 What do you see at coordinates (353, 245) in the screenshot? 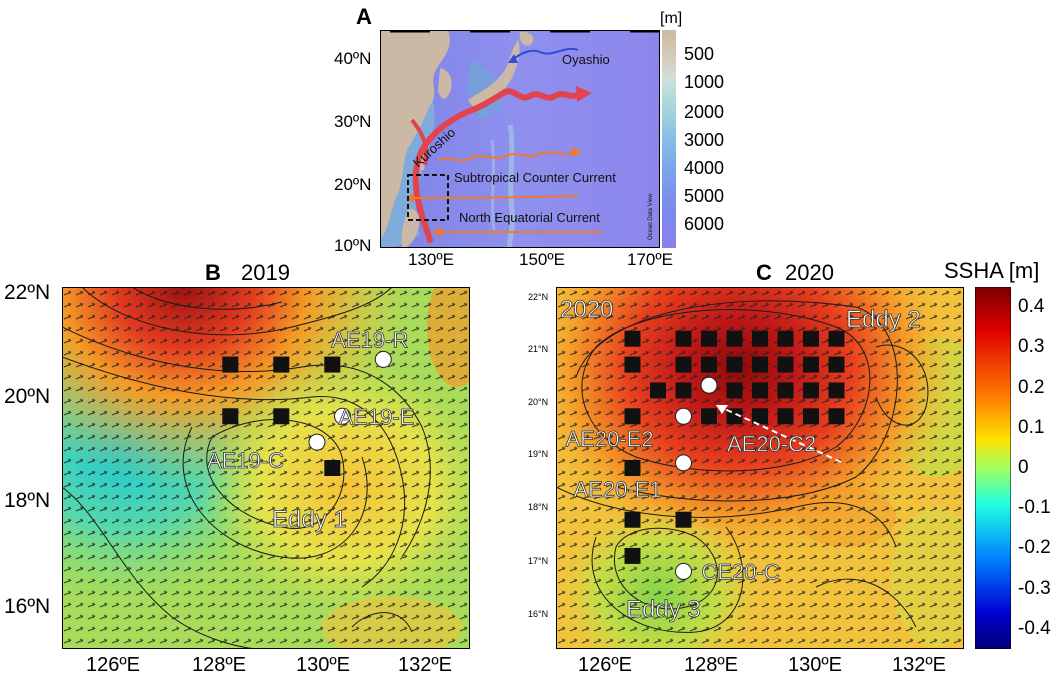
I see `lat-tick: 10ºN` at bounding box center [353, 245].